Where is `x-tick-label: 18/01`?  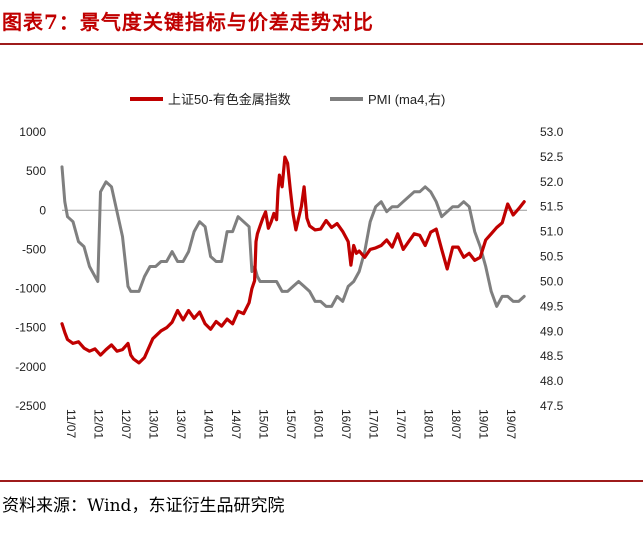 x-tick-label: 18/01 is located at coordinates (429, 424).